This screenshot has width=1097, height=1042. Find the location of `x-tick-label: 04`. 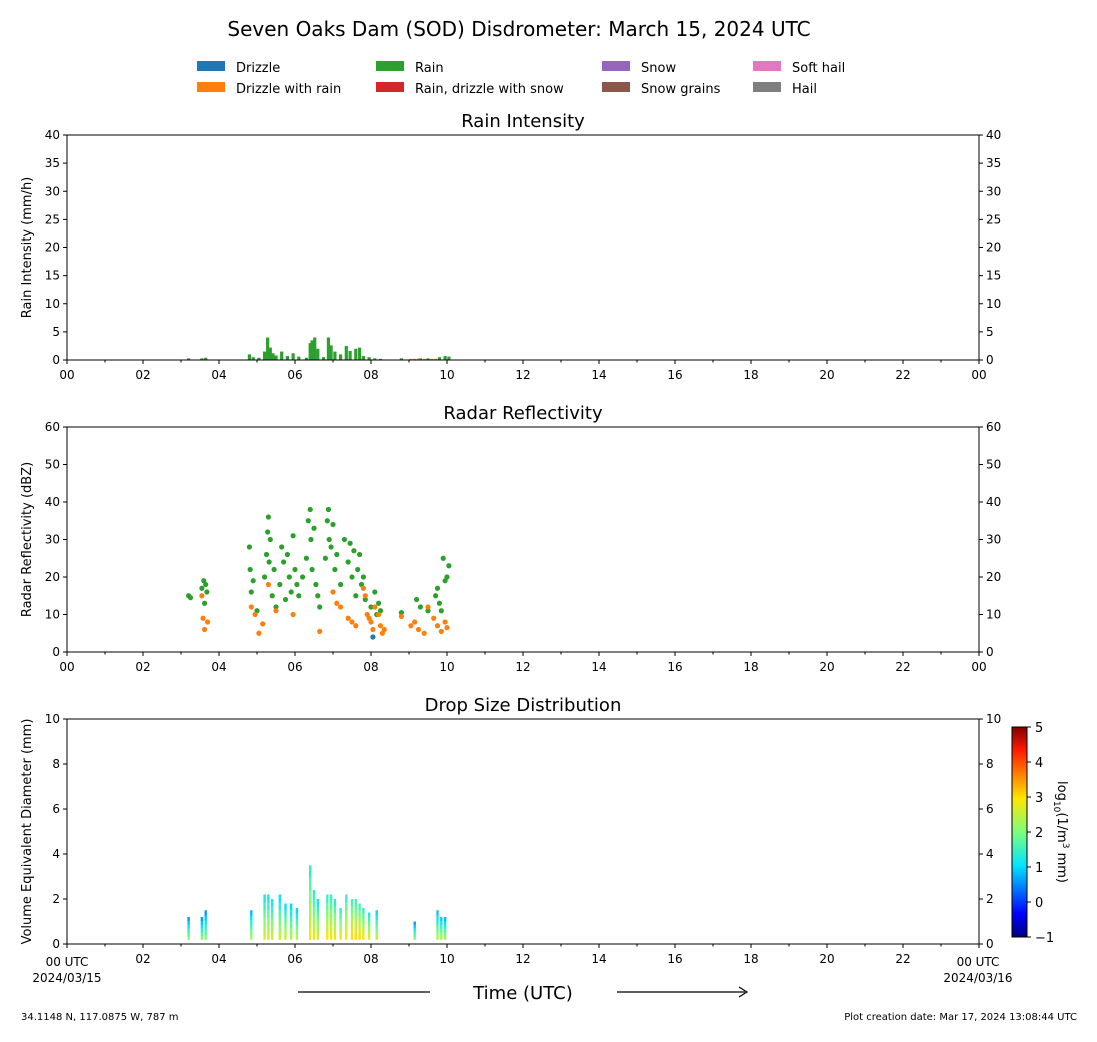

x-tick-label: 04 is located at coordinates (218, 375).